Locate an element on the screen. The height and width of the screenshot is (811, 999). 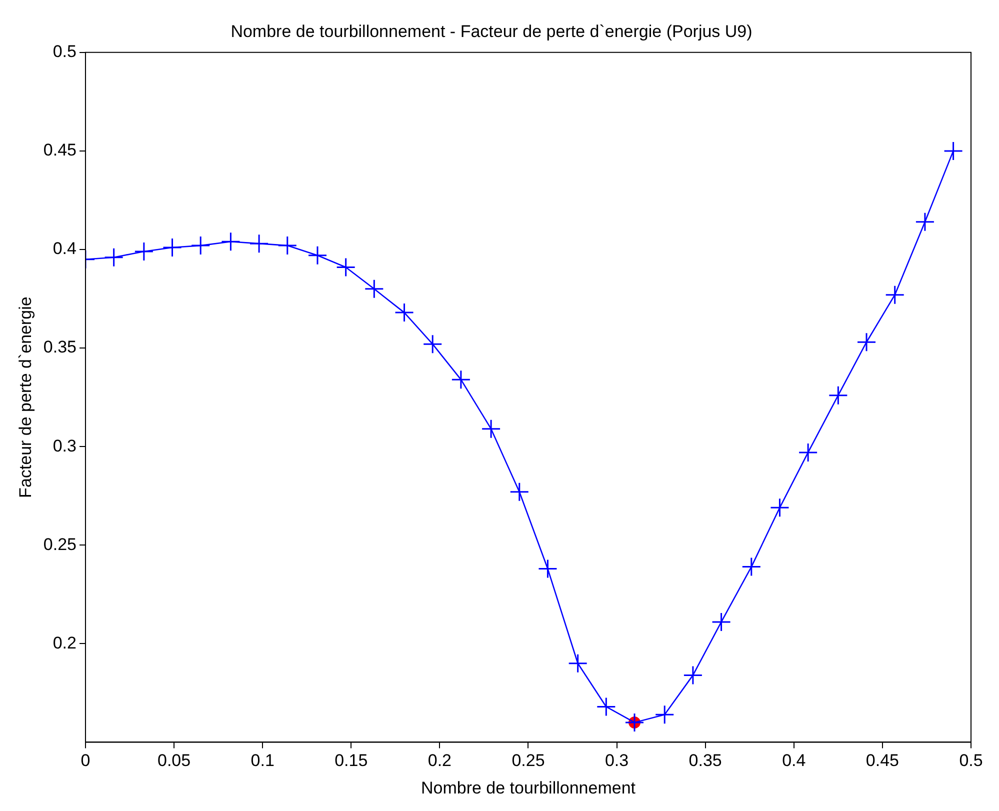
x-tick-label: 0.45 is located at coordinates (882, 760).